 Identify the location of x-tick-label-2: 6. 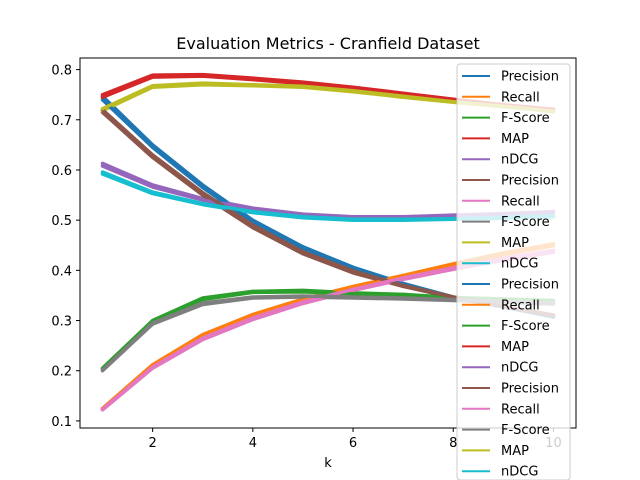
(353, 443).